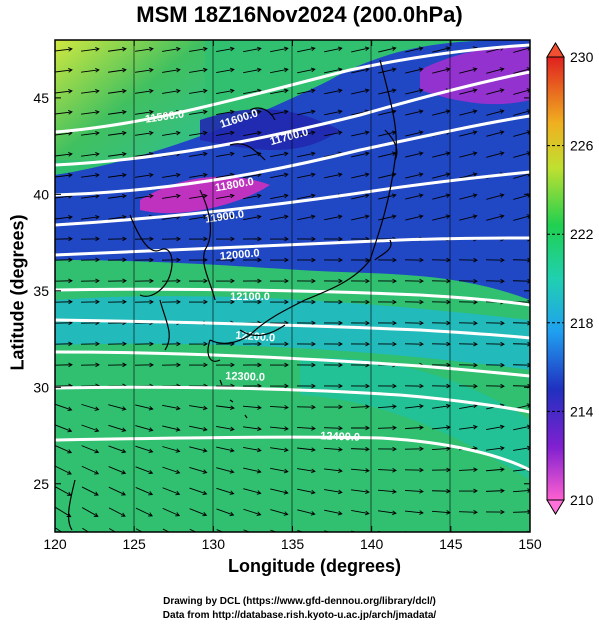 This screenshot has height=625, width=599. I want to click on x-tick-label: 135, so click(293, 544).